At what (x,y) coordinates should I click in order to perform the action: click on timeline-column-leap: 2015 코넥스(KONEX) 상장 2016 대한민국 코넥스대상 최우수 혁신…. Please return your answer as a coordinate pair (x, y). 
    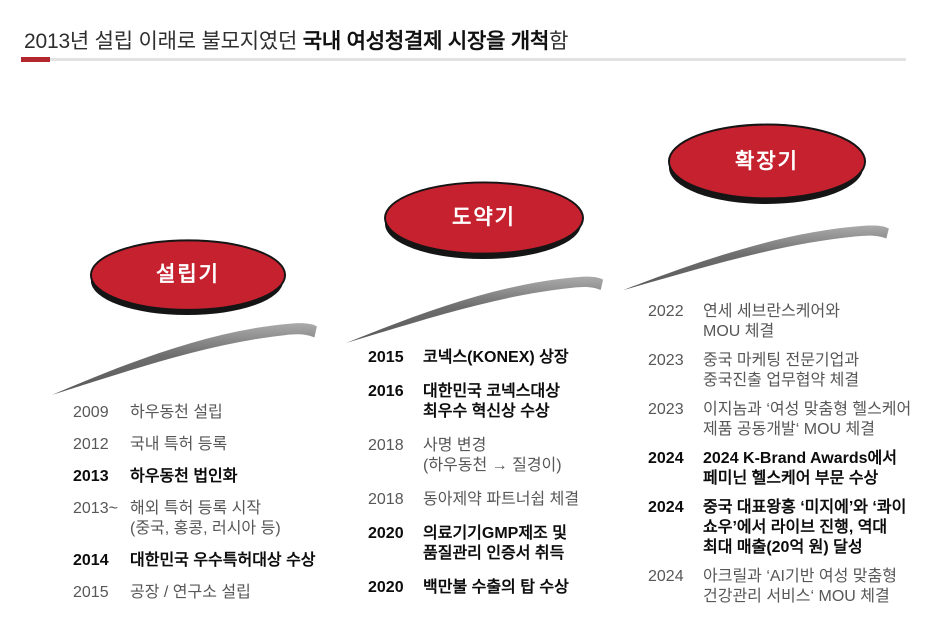
    Looking at the image, I should click on (497, 480).